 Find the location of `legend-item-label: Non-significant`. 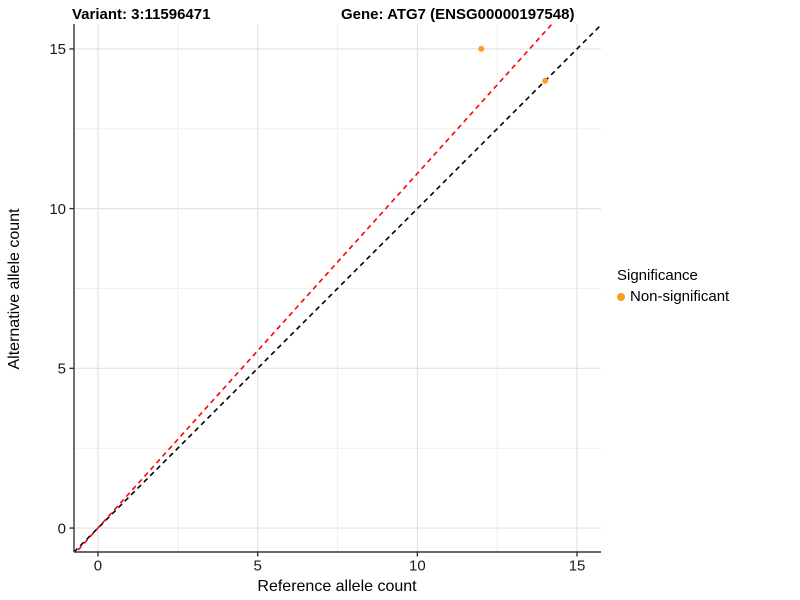

legend-item-label: Non-significant is located at coordinates (680, 296).